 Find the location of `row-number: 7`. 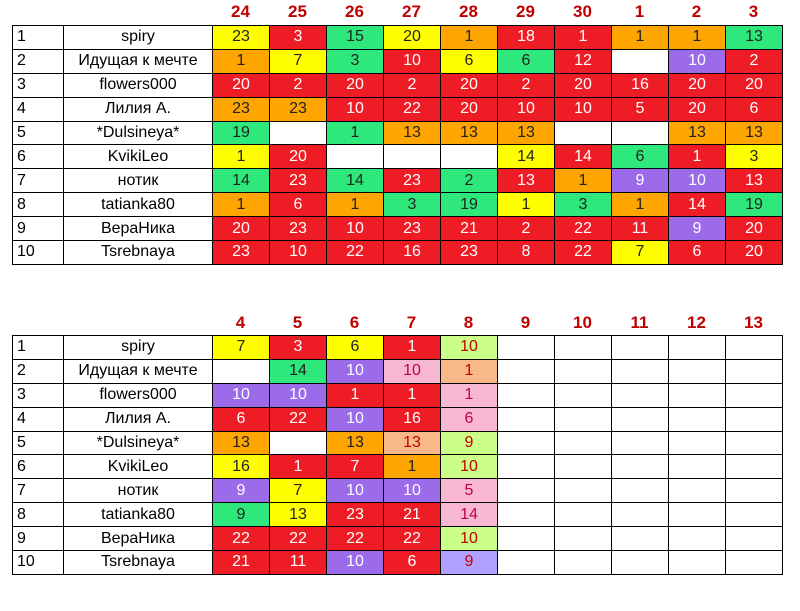

row-number: 7 is located at coordinates (38, 181).